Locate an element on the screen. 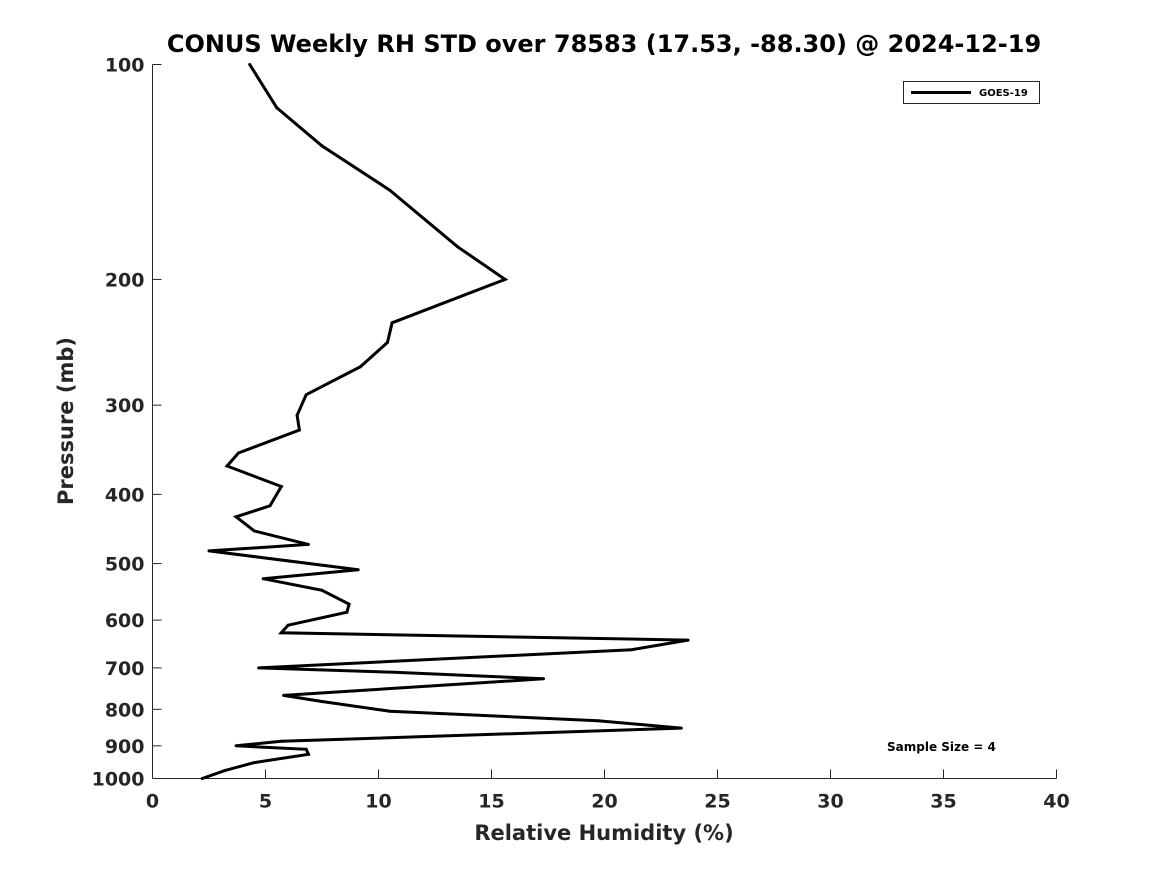 The image size is (1167, 875). y-tick-label: 800 is located at coordinates (125, 710).